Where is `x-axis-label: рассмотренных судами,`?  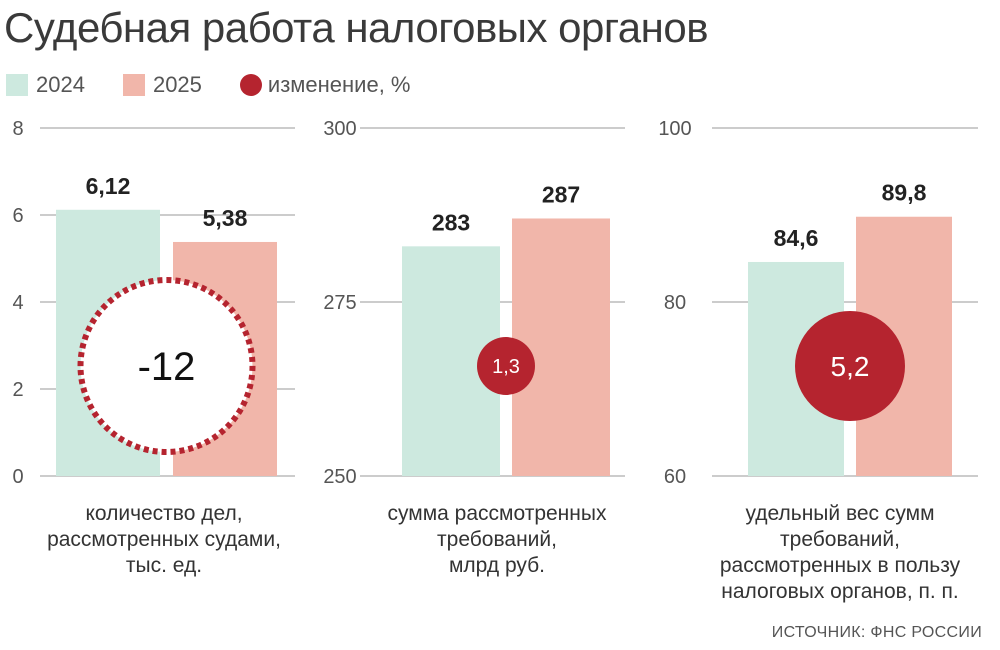 x-axis-label: рассмотренных судами, is located at coordinates (164, 539).